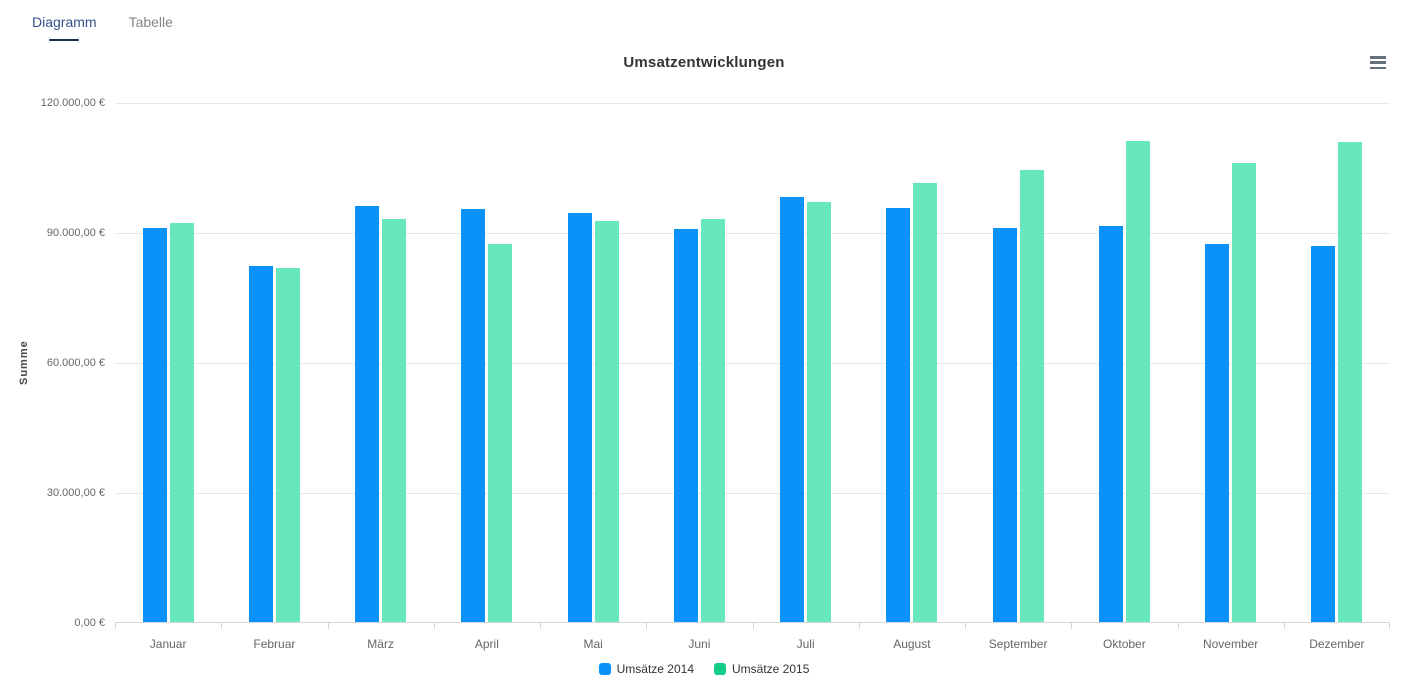 The width and height of the screenshot is (1408, 690). Describe the element at coordinates (912, 644) in the screenshot. I see `x-axis-label-august: August` at that location.